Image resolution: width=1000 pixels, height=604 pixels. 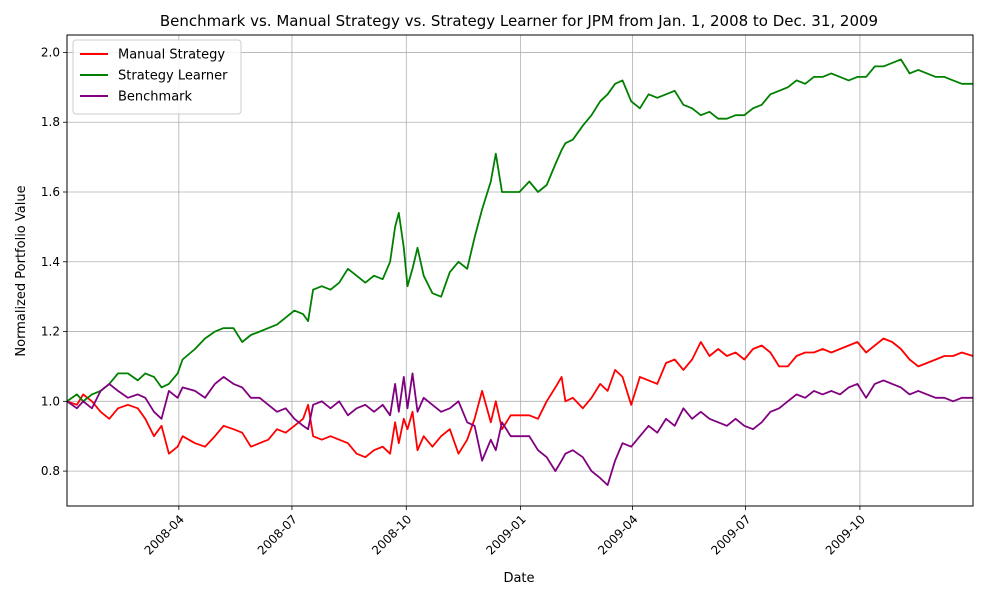 I want to click on y-axis-label: Normalized Portfolio Value, so click(x=21, y=270).